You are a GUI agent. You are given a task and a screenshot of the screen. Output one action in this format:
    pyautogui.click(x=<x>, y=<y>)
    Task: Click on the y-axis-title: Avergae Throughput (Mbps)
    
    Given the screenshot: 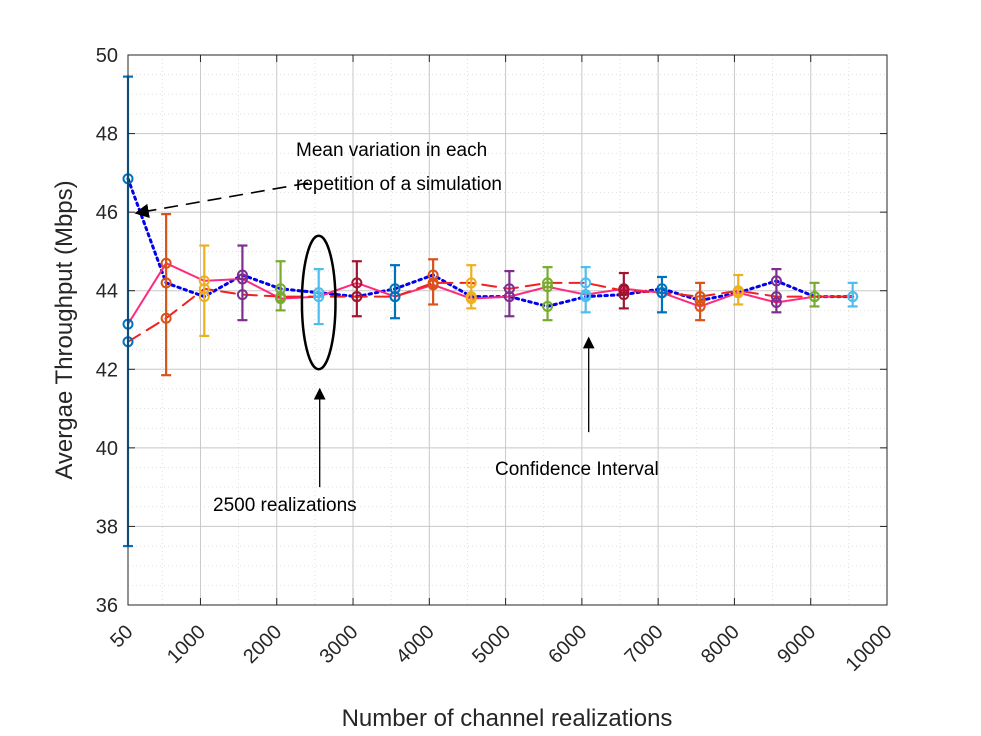 What is the action you would take?
    pyautogui.click(x=64, y=329)
    